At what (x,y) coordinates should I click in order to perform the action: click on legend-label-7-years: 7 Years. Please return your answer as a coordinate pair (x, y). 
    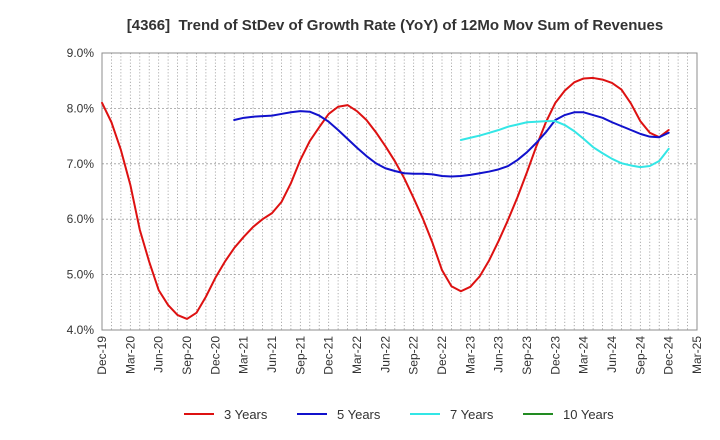
    Looking at the image, I should click on (472, 414).